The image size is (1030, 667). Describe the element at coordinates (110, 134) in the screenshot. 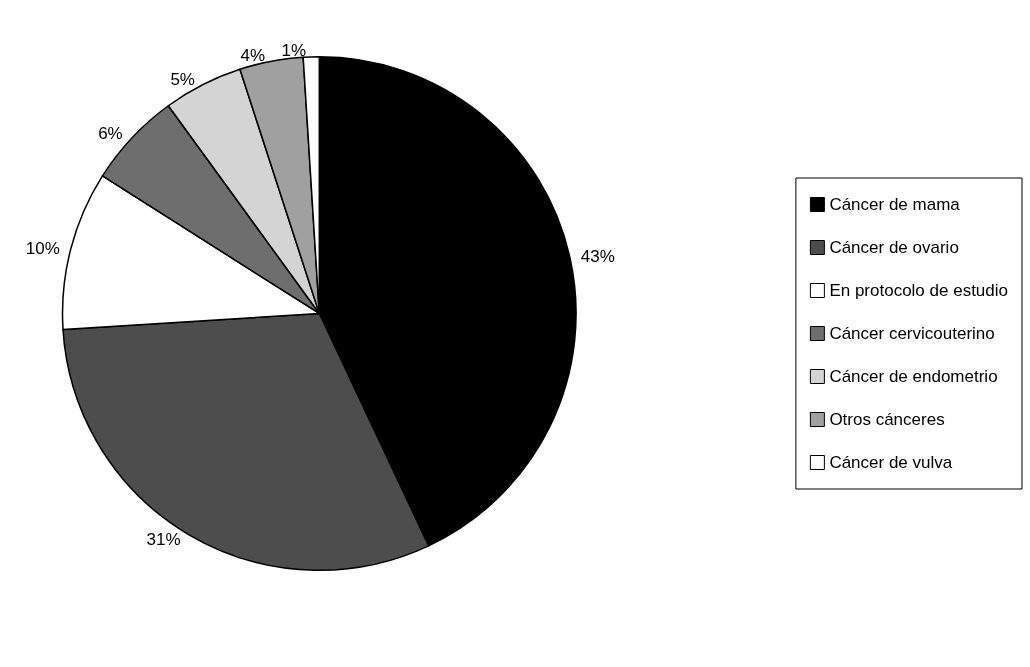

I see `data-label: 6%` at that location.